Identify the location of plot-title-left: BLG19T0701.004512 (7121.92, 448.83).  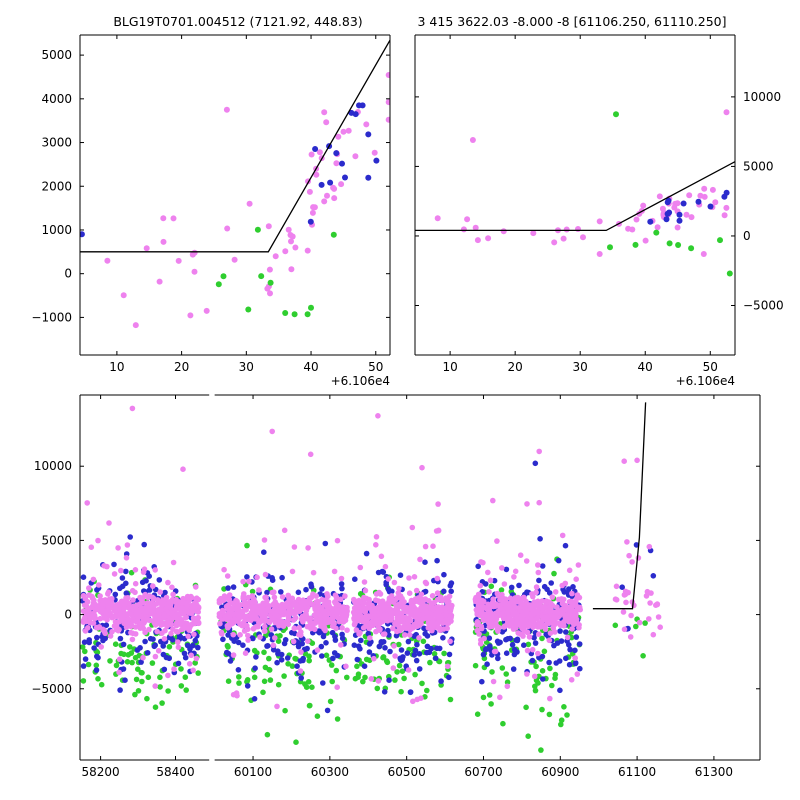
(237, 21).